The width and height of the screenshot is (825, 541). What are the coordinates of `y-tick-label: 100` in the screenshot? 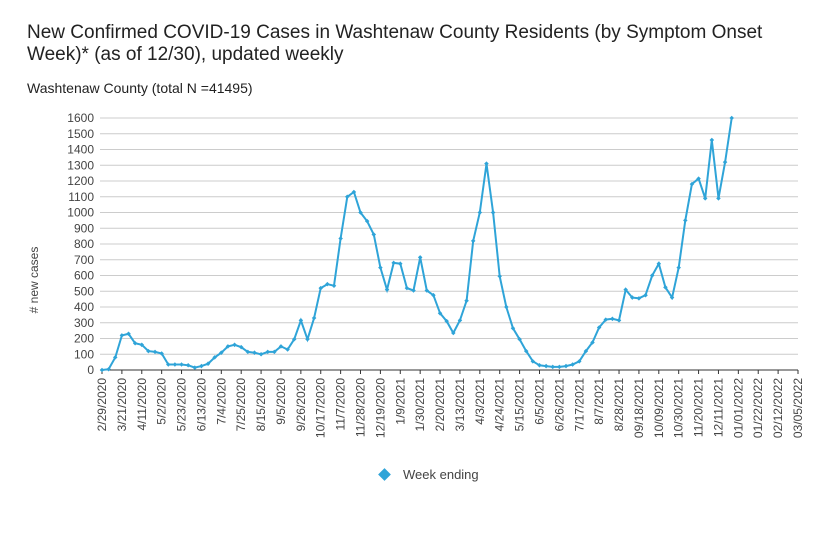 It's located at (84, 354).